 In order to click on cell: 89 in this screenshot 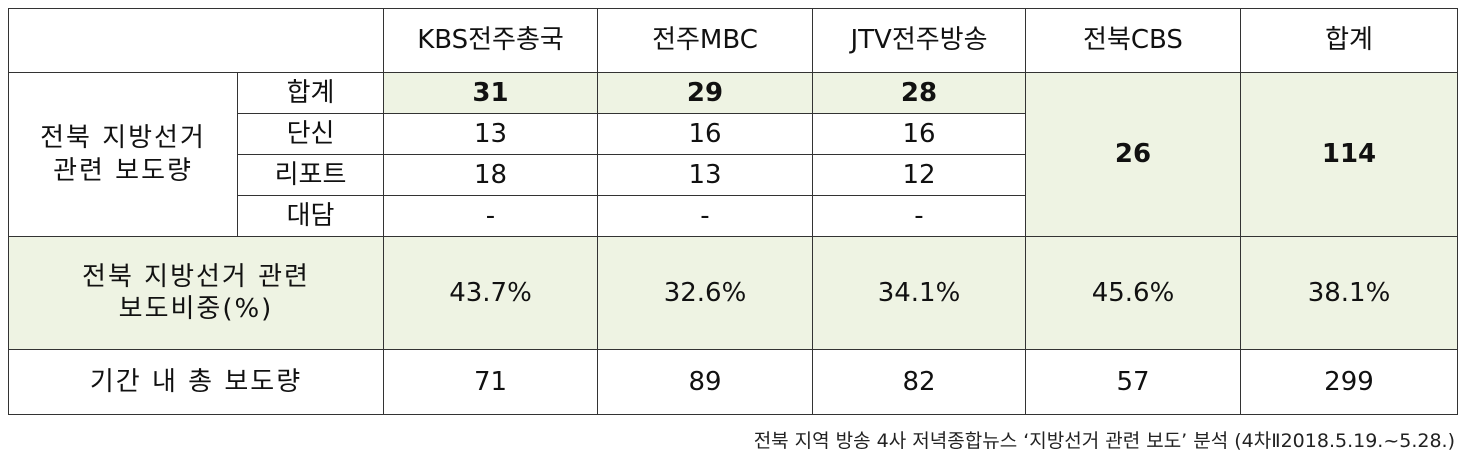, I will do `click(705, 382)`.